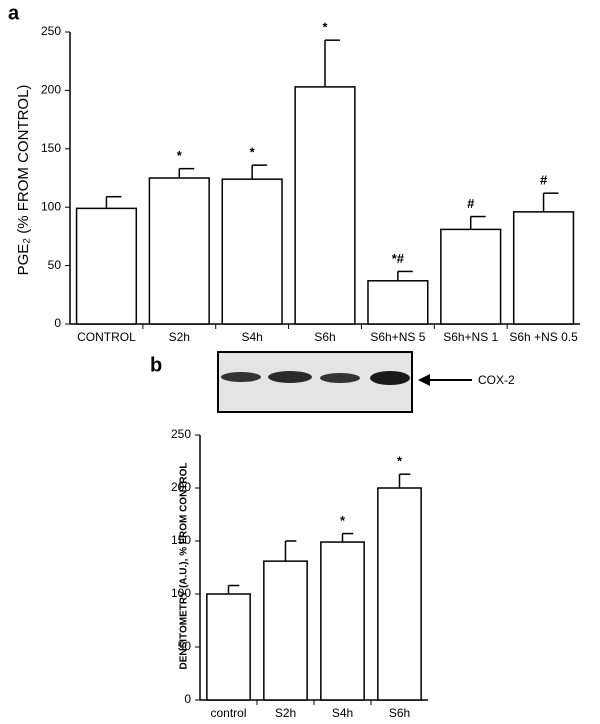  I want to click on western-blot: COX-2, so click(366, 382).